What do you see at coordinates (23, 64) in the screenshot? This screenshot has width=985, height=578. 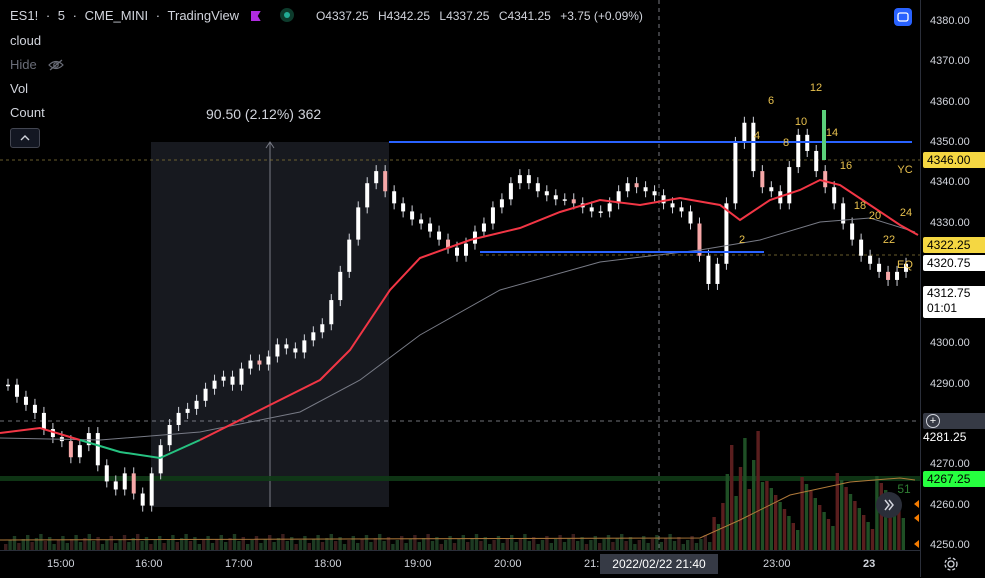 I see `hide-label: Hide` at bounding box center [23, 64].